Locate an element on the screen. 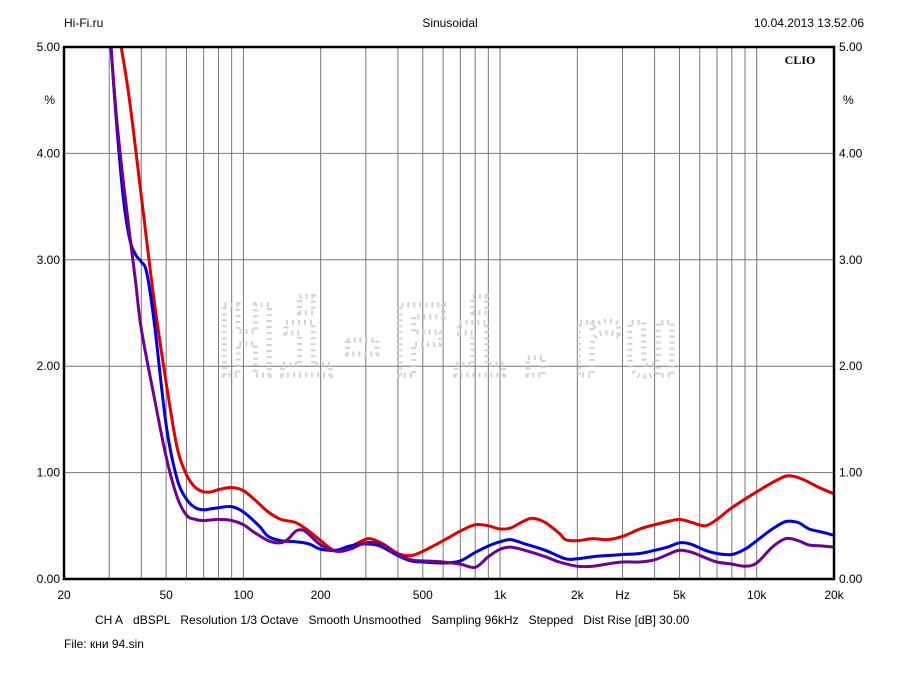 The image size is (900, 675). sampling-label: Sampling 96kHz is located at coordinates (475, 620).